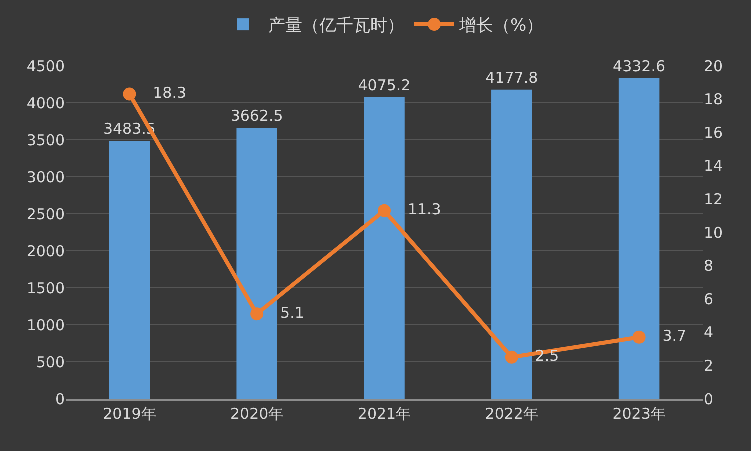 This screenshot has height=451, width=751. What do you see at coordinates (714, 166) in the screenshot?
I see `y2-tick-label: 14` at bounding box center [714, 166].